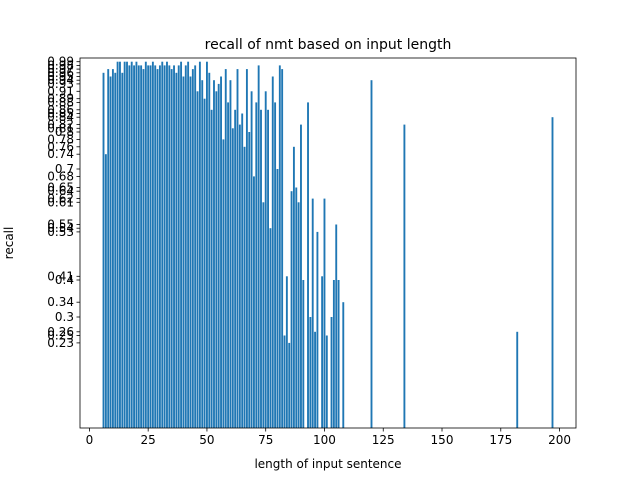  I want to click on y-tick-label: 0.97, so click(60, 69).